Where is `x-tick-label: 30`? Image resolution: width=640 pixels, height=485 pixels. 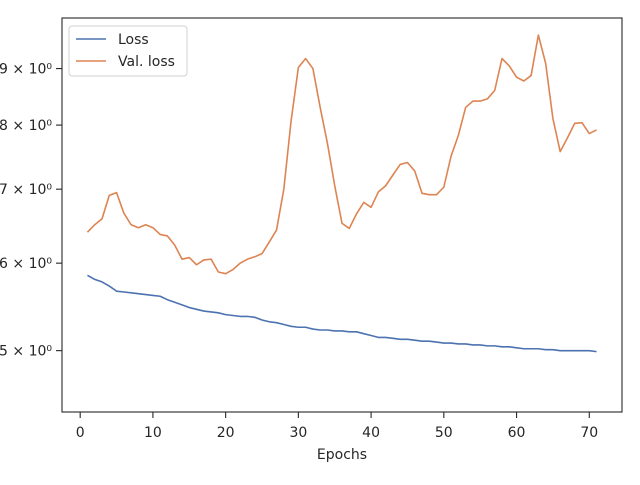 x-tick-label: 30 is located at coordinates (298, 433).